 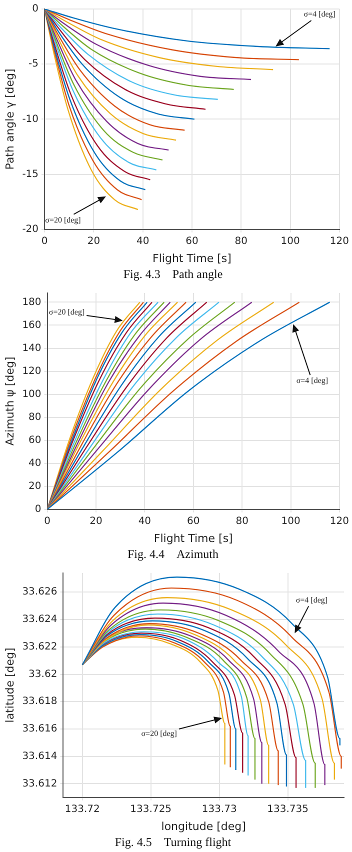 What do you see at coordinates (30, 174) in the screenshot?
I see `y-tick-label: -15` at bounding box center [30, 174].